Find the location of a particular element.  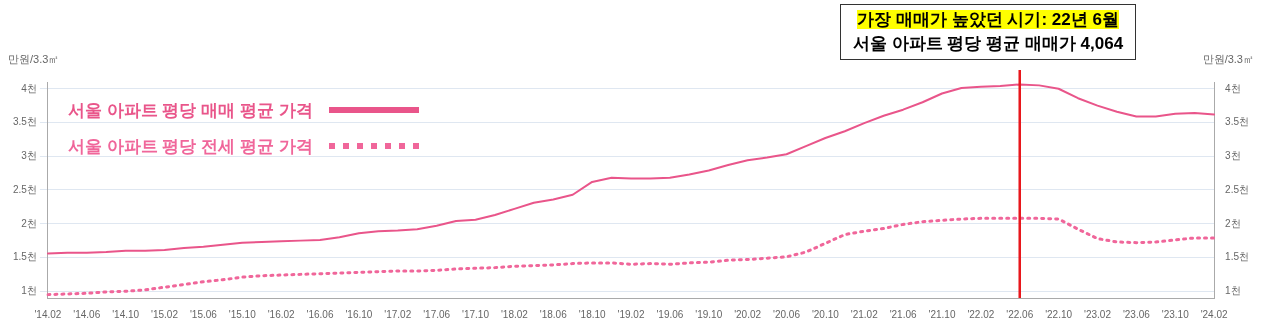

x-tick-label: '14.06 is located at coordinates (87, 314).